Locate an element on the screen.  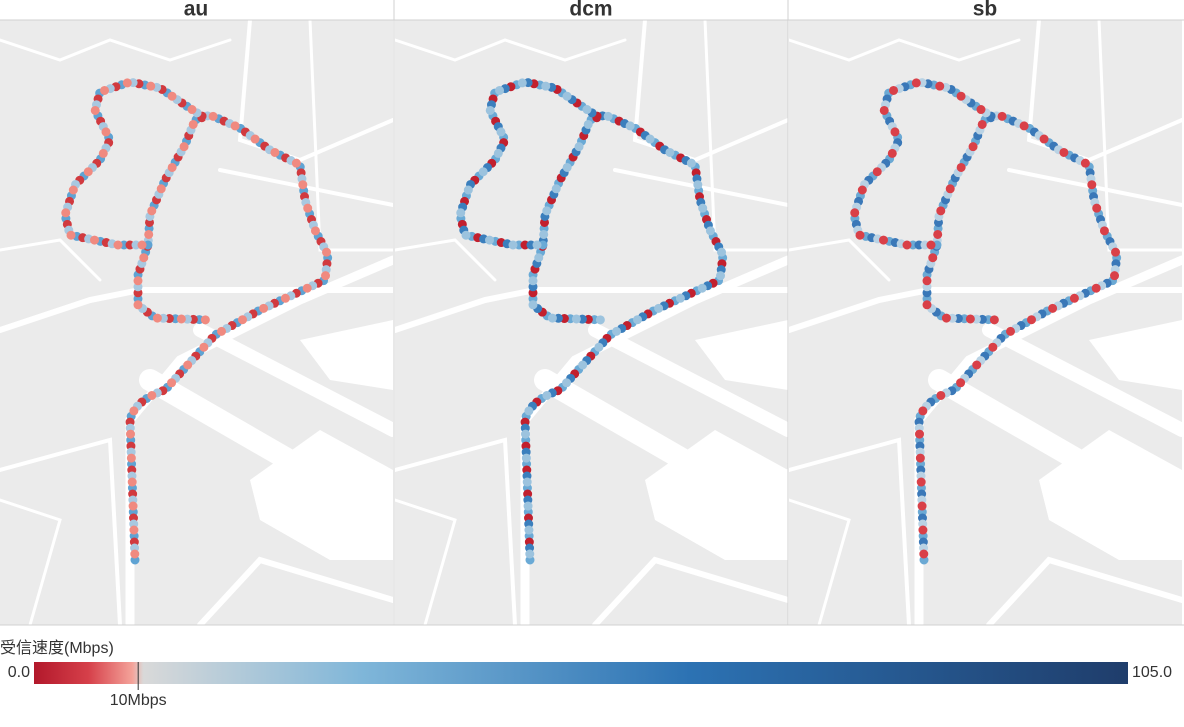
legend-title: 受信速度(Mbps) is located at coordinates (57, 648).